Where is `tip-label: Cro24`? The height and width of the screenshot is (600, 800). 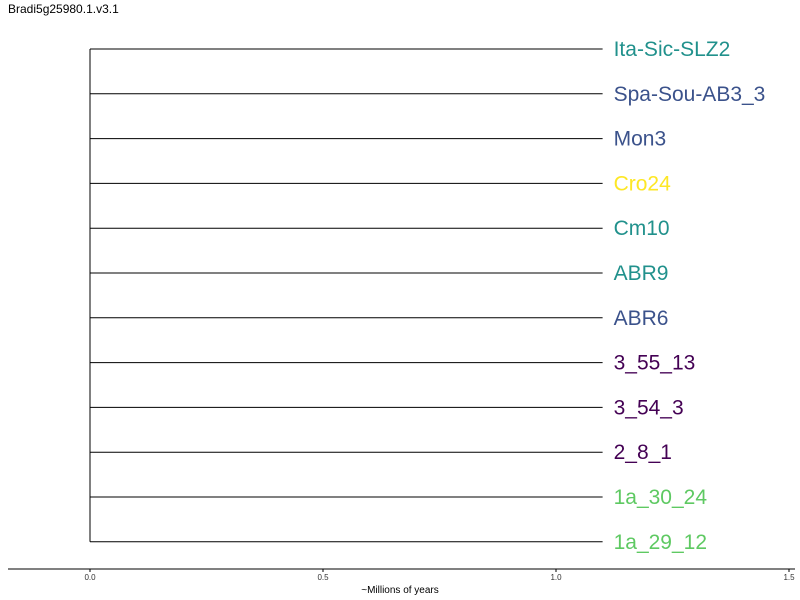
tip-label: Cro24 is located at coordinates (643, 183).